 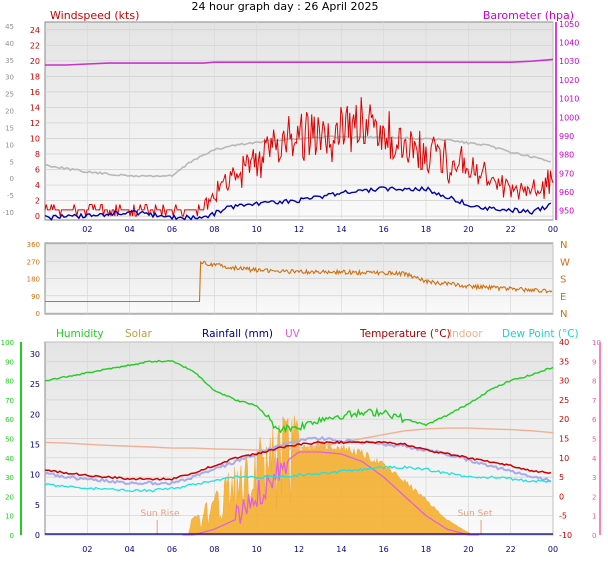 What do you see at coordinates (35, 107) in the screenshot?
I see `wind-tick-label: 14` at bounding box center [35, 107].